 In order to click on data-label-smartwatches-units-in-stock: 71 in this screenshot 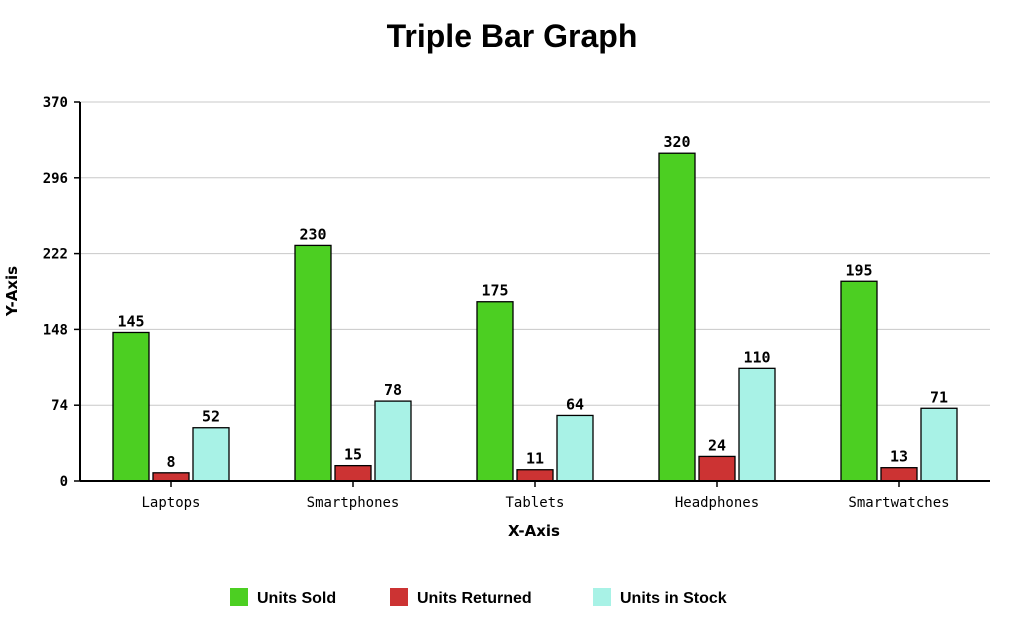, I will do `click(939, 397)`.